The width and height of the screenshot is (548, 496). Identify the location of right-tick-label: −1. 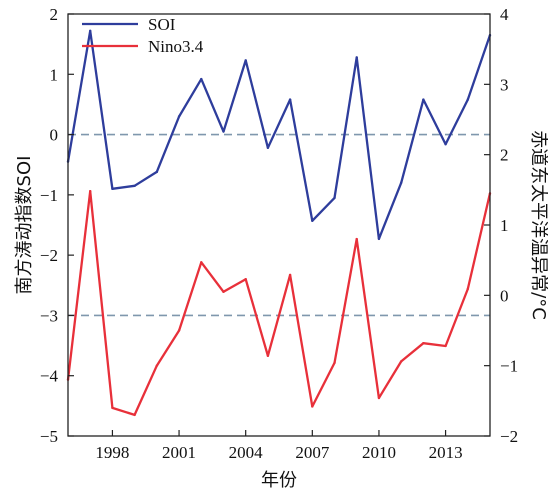
(509, 366).